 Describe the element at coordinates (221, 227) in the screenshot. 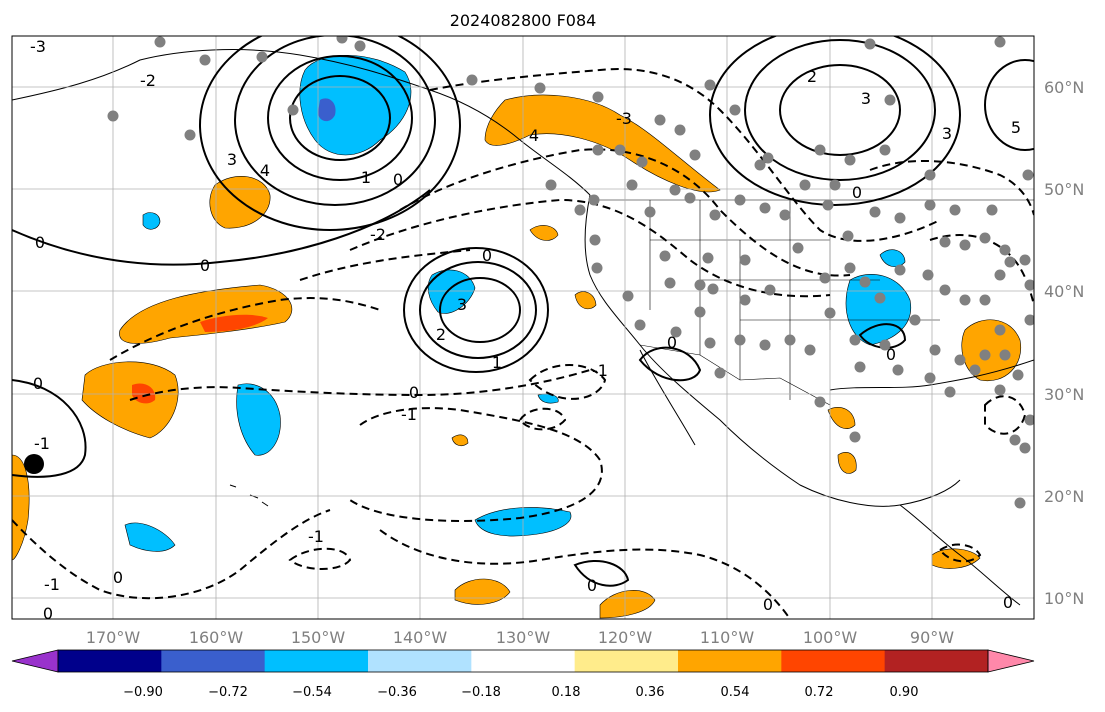

I see `contour-0-northwest` at that location.